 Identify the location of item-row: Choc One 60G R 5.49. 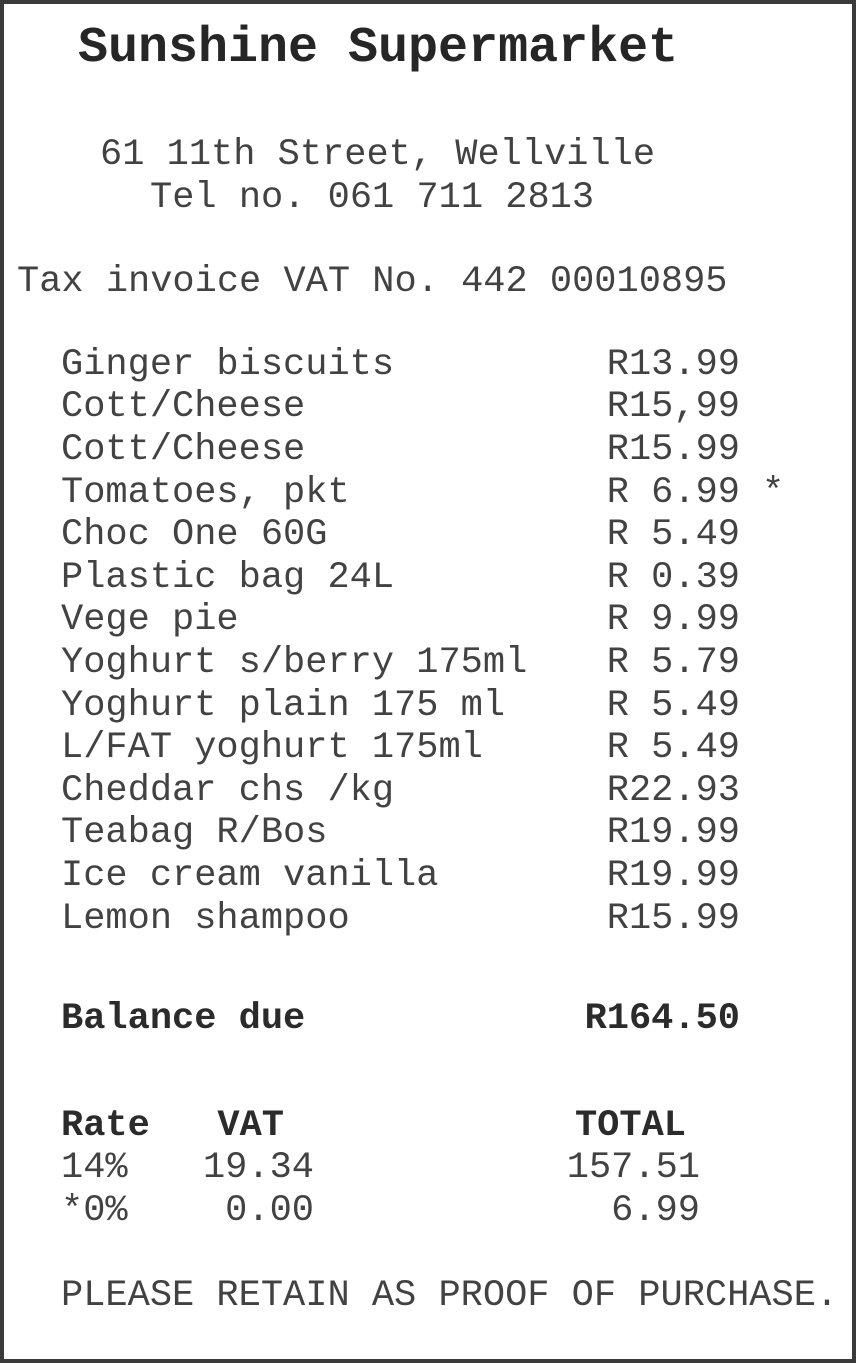
(428, 535).